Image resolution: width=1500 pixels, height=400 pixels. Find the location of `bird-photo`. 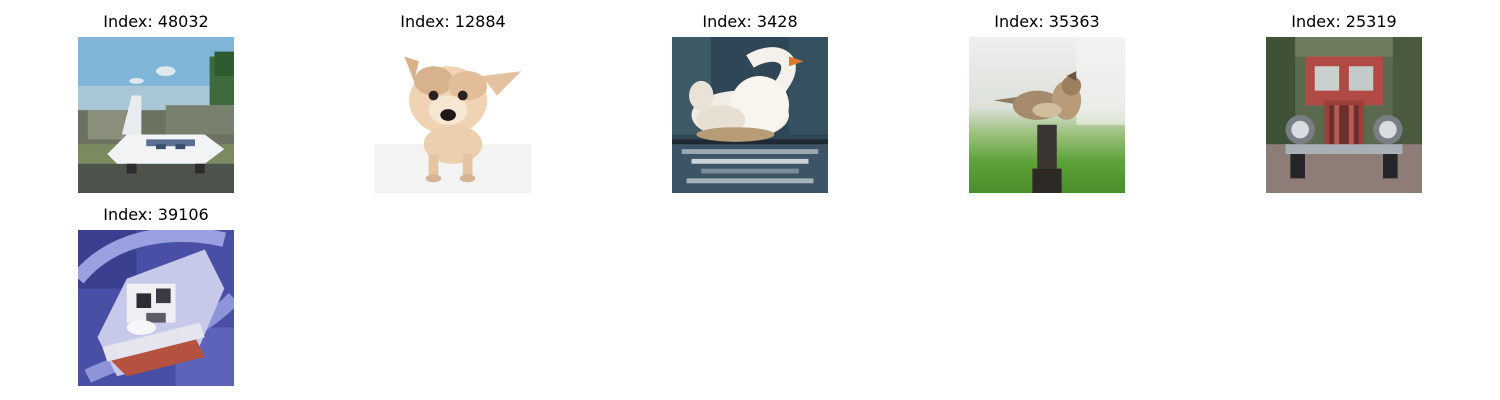

bird-photo is located at coordinates (1047, 115).